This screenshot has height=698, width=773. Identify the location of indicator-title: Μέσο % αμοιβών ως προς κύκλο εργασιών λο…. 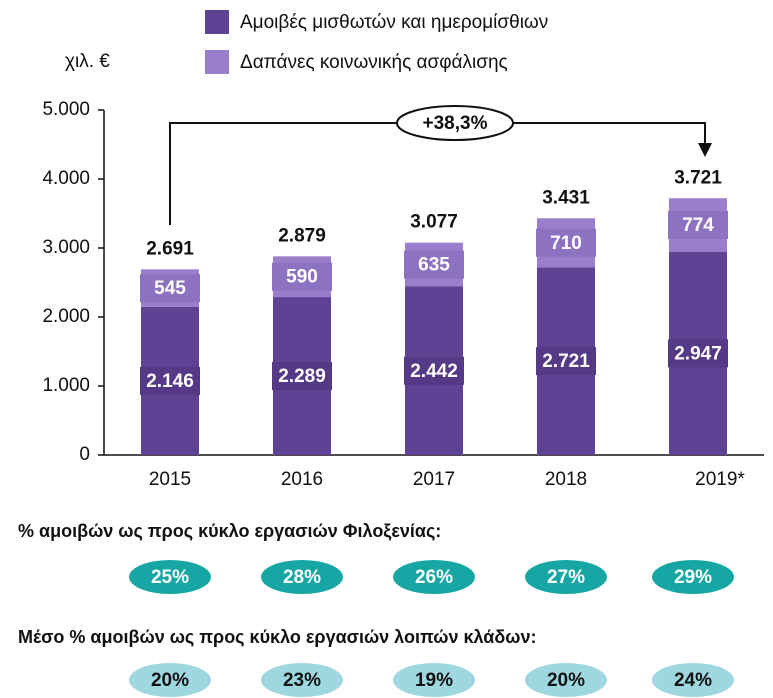
(277, 637).